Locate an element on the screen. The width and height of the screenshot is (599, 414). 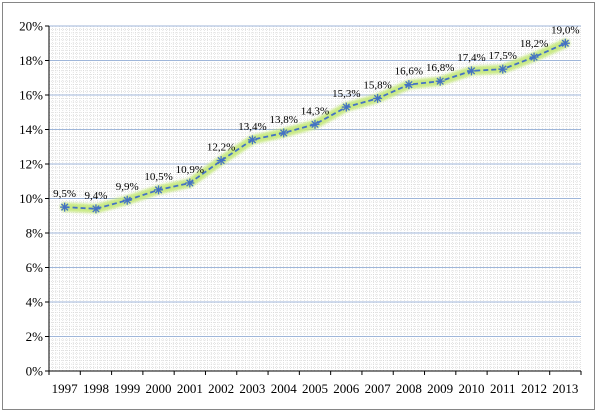
x-tick-label: 2000 is located at coordinates (159, 388).